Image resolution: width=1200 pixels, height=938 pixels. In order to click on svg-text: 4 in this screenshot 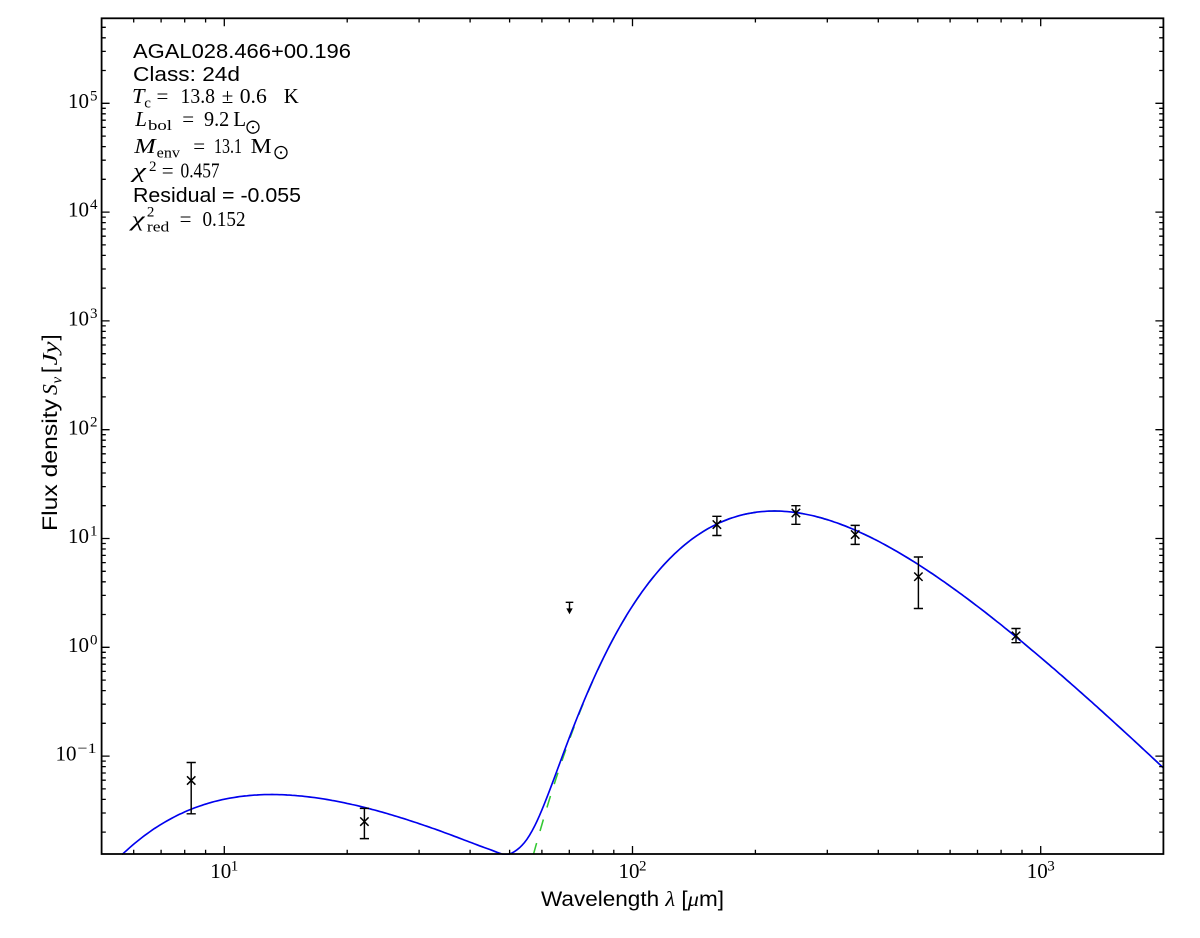, I will do `click(94, 205)`.